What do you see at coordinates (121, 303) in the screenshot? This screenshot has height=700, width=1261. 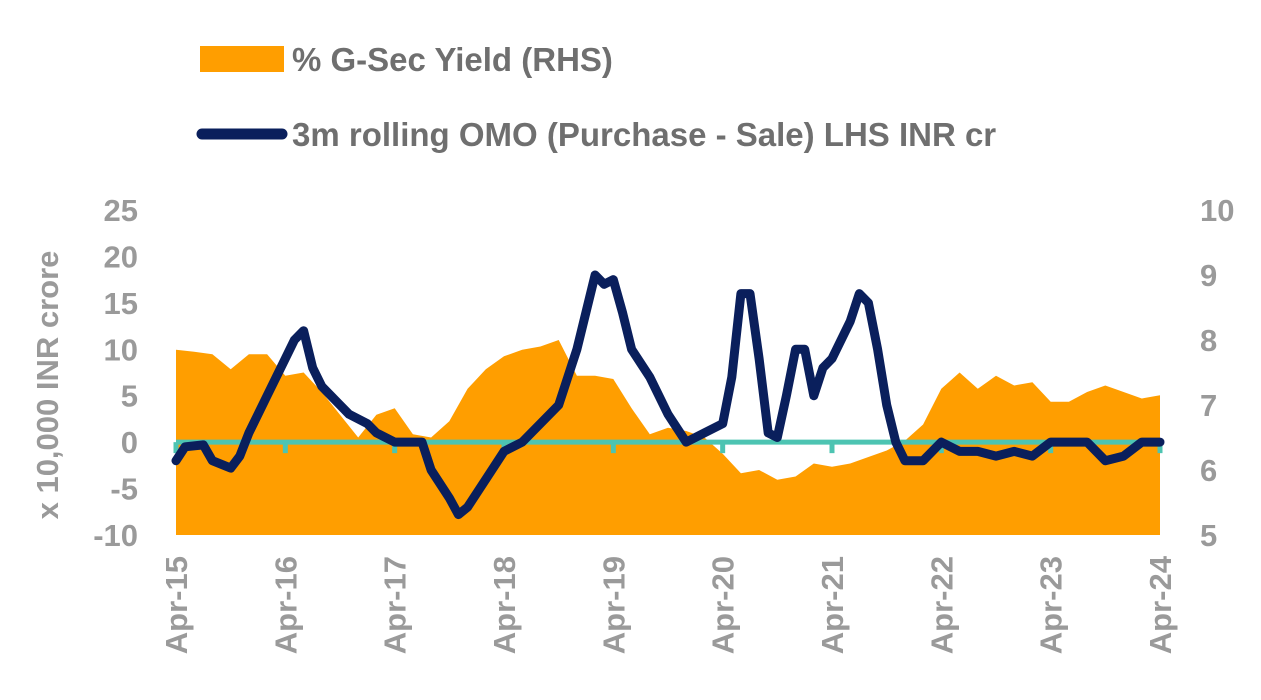 I see `left-y-tick-label: 15` at bounding box center [121, 303].